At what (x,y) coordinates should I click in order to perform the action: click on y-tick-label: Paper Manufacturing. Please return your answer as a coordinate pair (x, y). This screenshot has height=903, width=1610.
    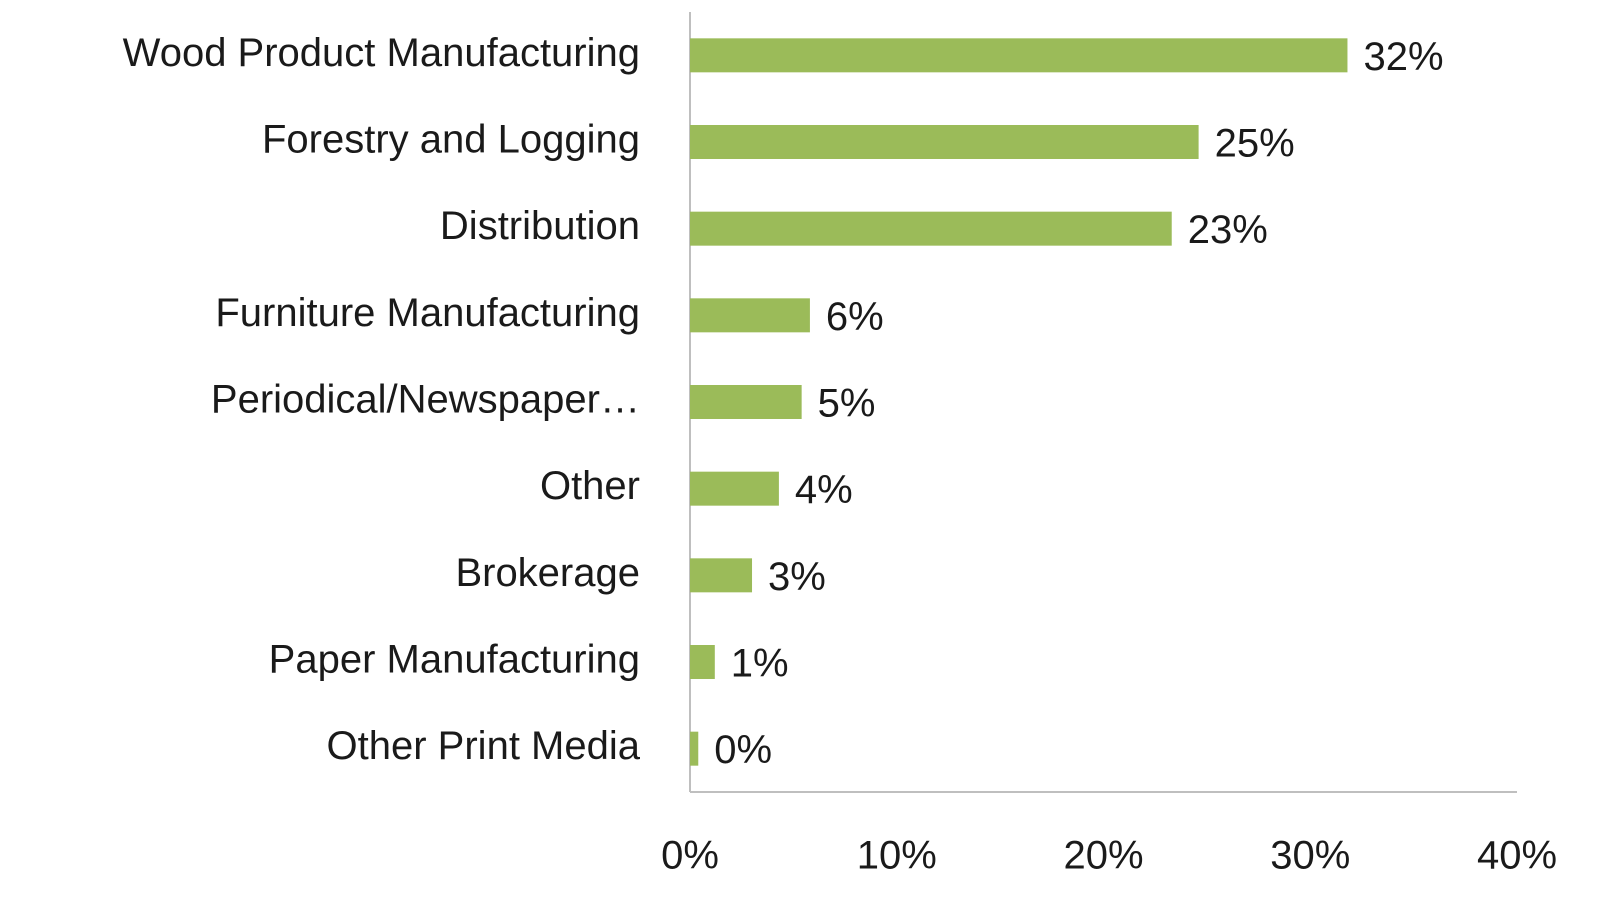
    Looking at the image, I should click on (454, 660).